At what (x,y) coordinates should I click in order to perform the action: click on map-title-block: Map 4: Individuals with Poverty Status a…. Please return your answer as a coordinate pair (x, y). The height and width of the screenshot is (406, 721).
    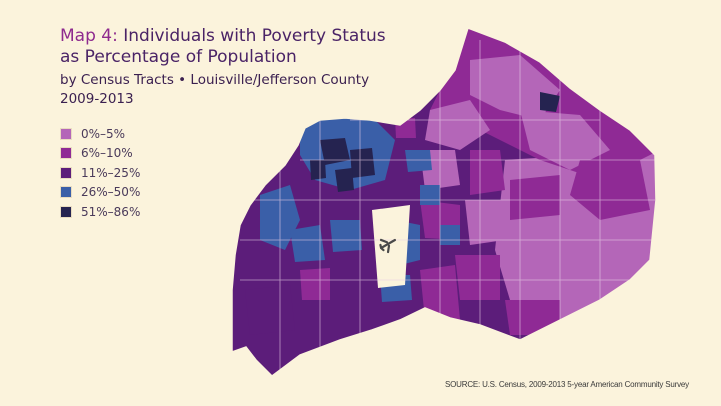
    Looking at the image, I should click on (245, 67).